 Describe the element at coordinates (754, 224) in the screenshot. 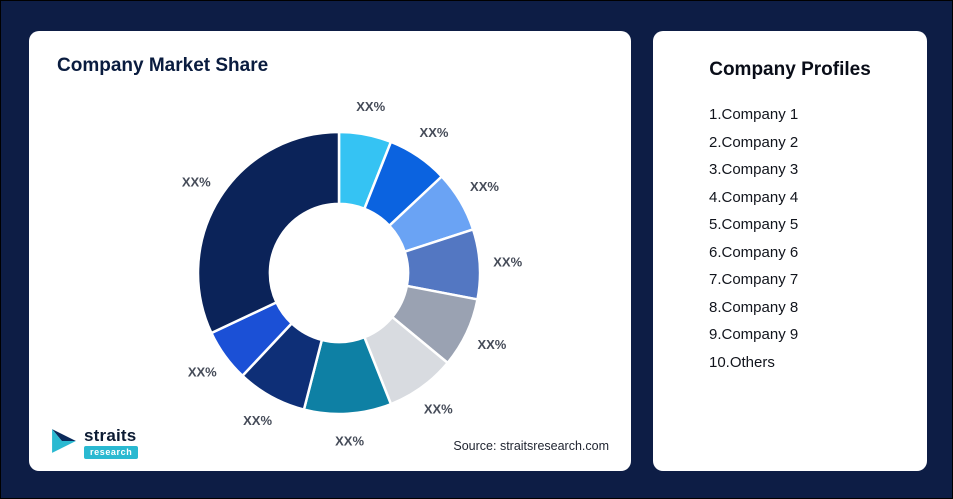

I see `profile-item: 5.Company 5` at that location.